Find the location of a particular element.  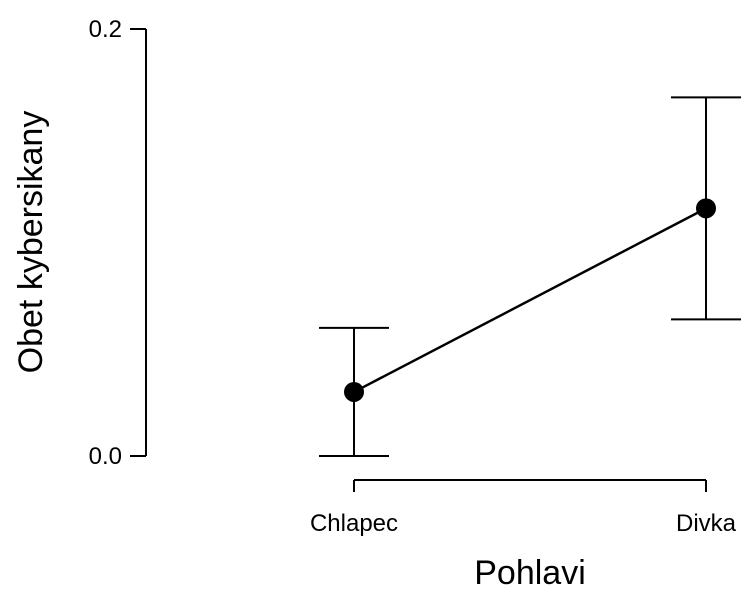

series-line is located at coordinates (530, 300).